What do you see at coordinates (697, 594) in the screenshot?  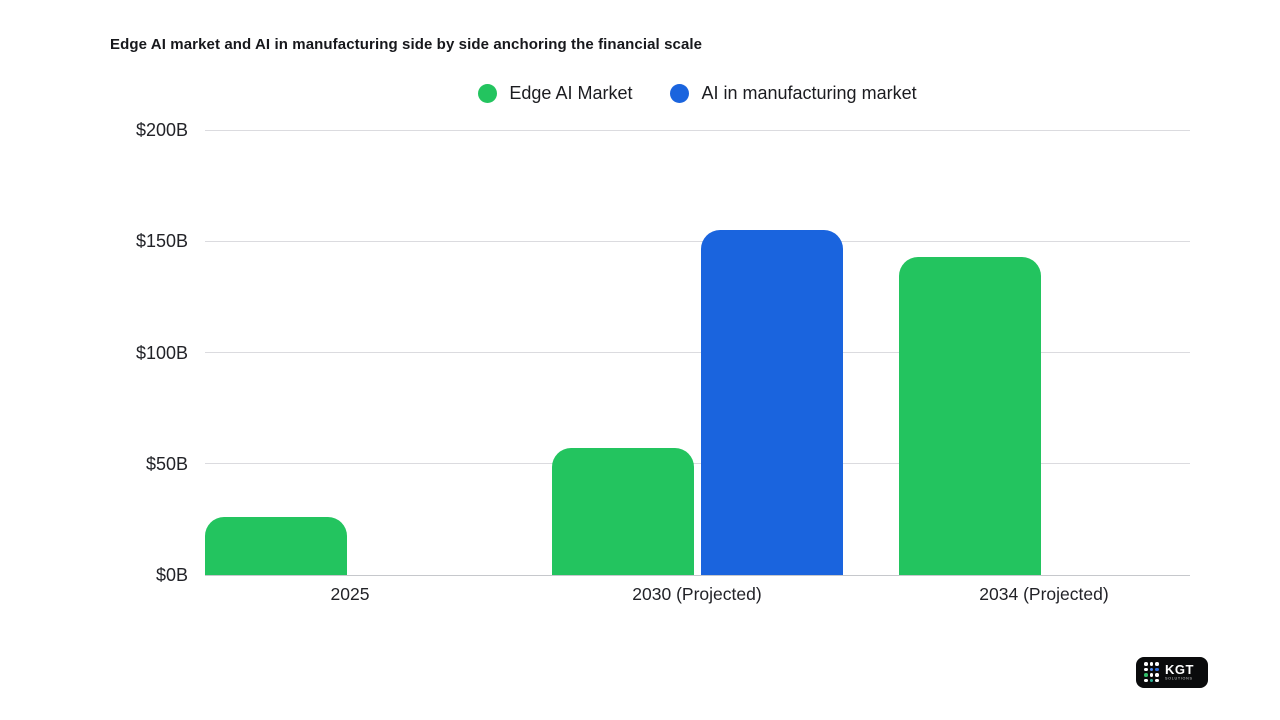 I see `x-tick-label-2030: 2030 (Projected)` at bounding box center [697, 594].